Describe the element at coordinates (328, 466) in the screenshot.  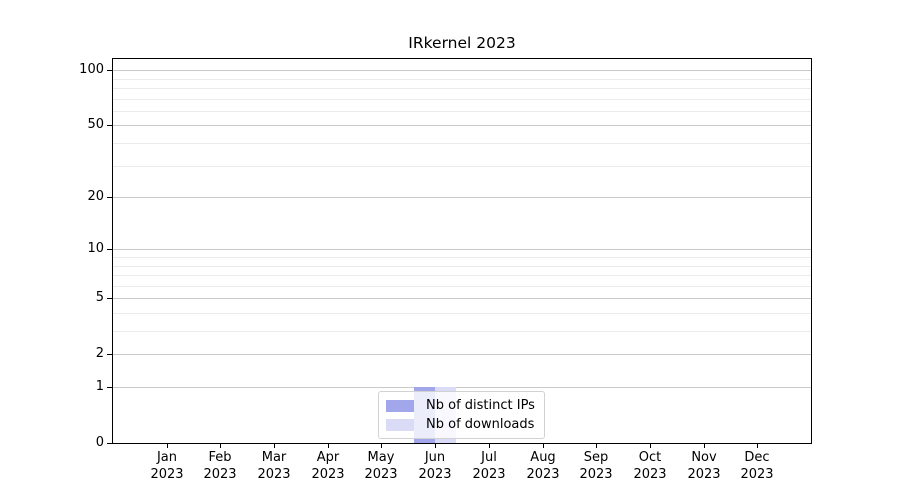
I see `x-axis-tick-label: Apr 2023` at that location.